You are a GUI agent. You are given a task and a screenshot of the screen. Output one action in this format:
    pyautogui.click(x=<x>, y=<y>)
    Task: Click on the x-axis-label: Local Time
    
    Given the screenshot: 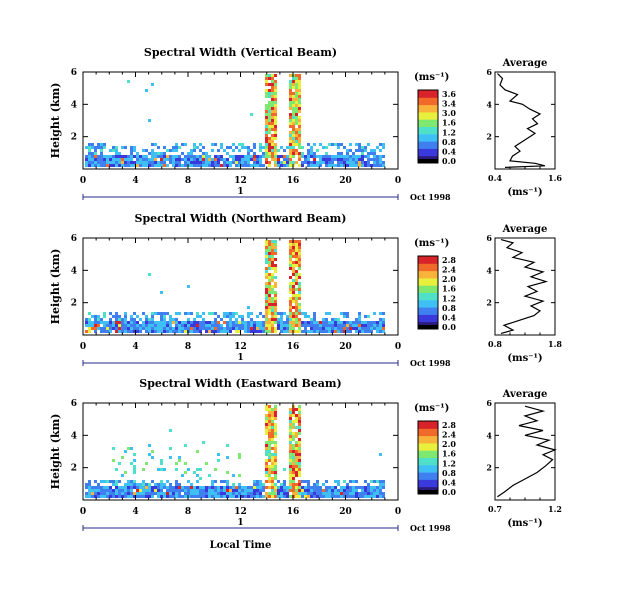 What is the action you would take?
    pyautogui.click(x=241, y=545)
    